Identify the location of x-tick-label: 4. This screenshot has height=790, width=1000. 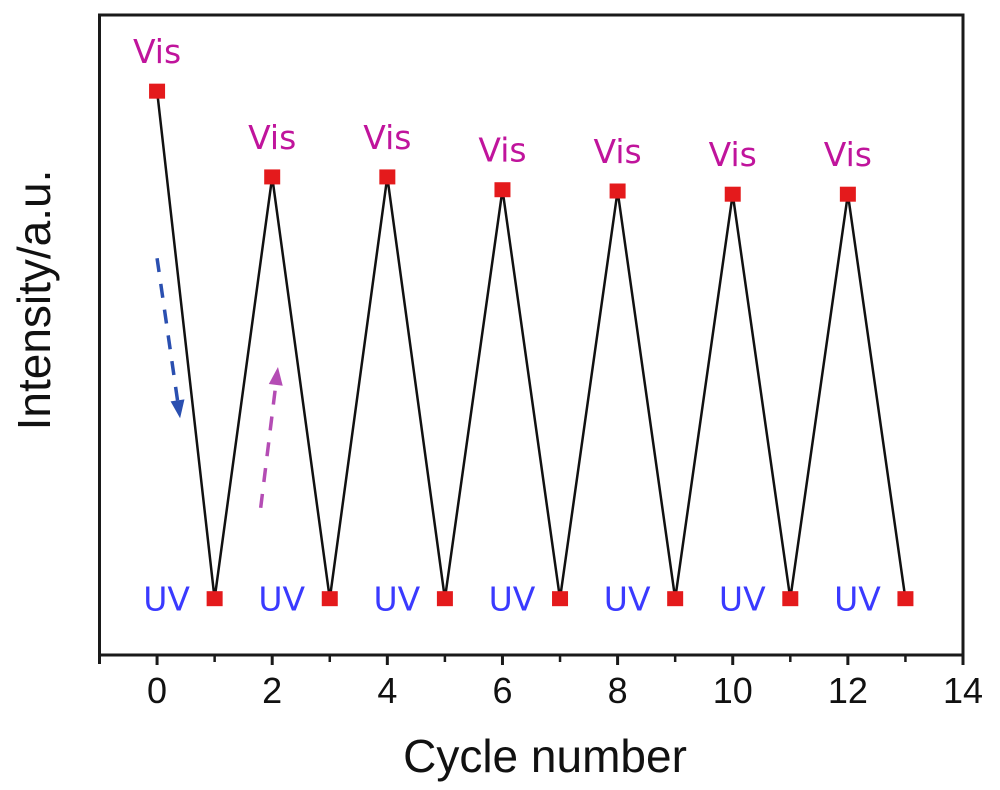
(387, 690).